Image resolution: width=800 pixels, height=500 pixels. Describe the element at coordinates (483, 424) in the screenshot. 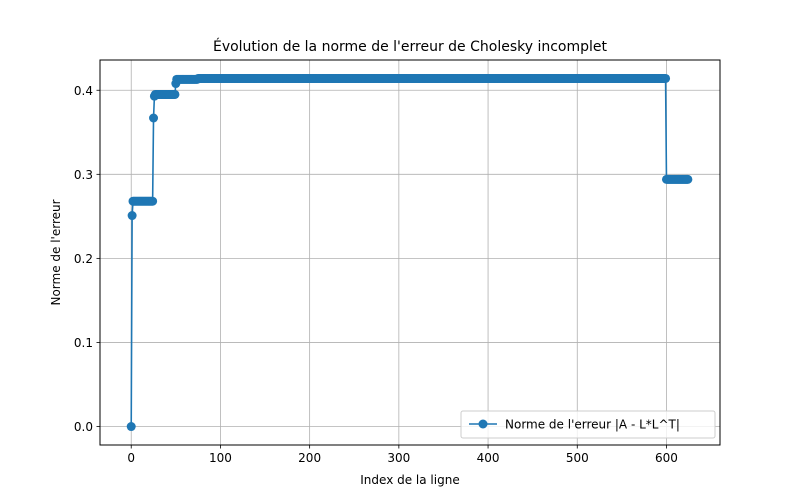

I see `legend-marker` at that location.